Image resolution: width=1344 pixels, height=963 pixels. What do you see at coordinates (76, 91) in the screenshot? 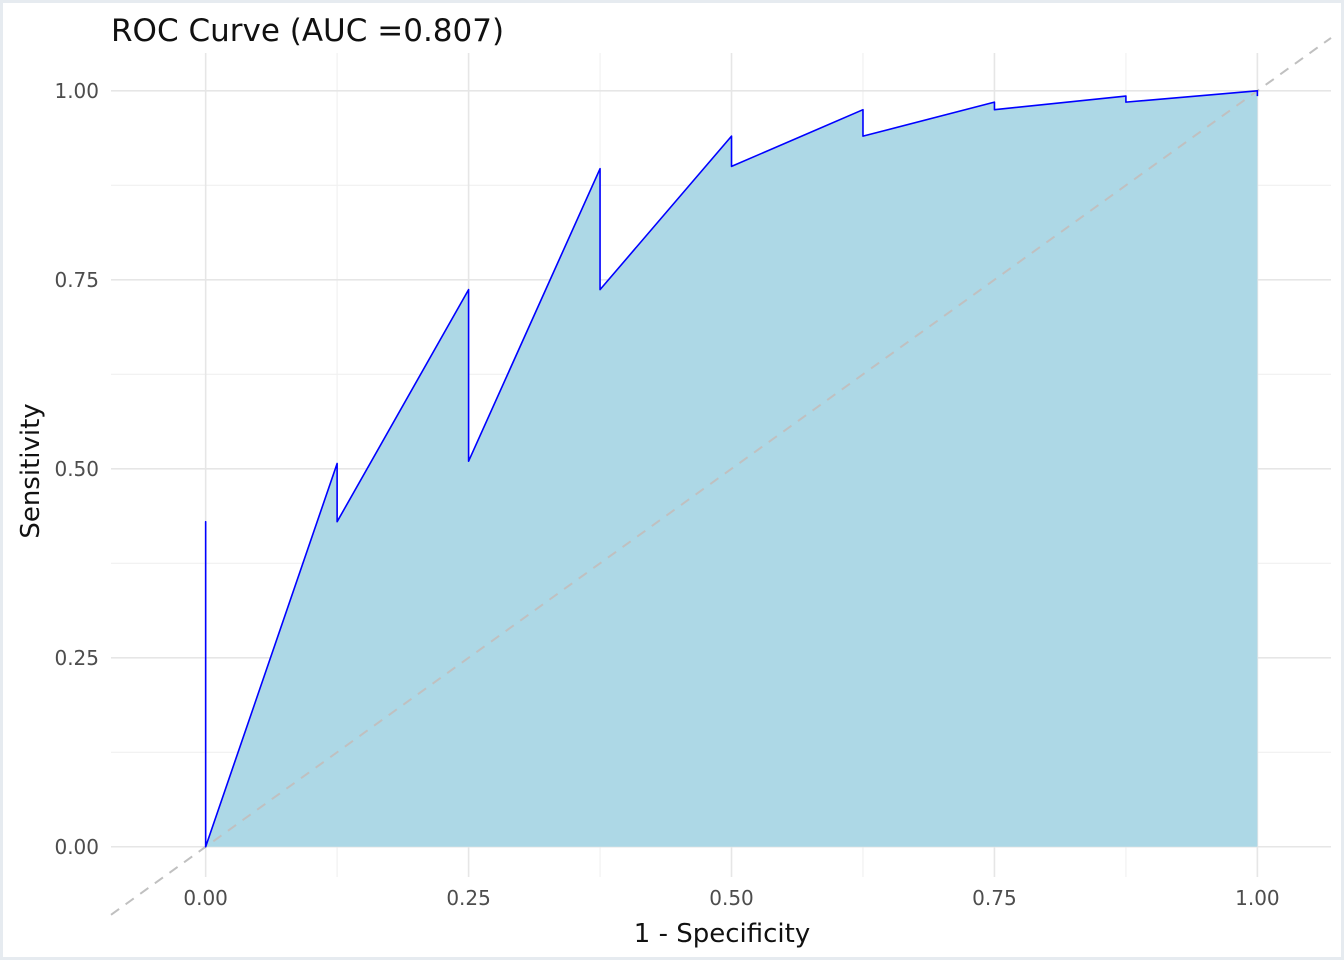
I see `y-tick-label: 1.00` at bounding box center [76, 91].